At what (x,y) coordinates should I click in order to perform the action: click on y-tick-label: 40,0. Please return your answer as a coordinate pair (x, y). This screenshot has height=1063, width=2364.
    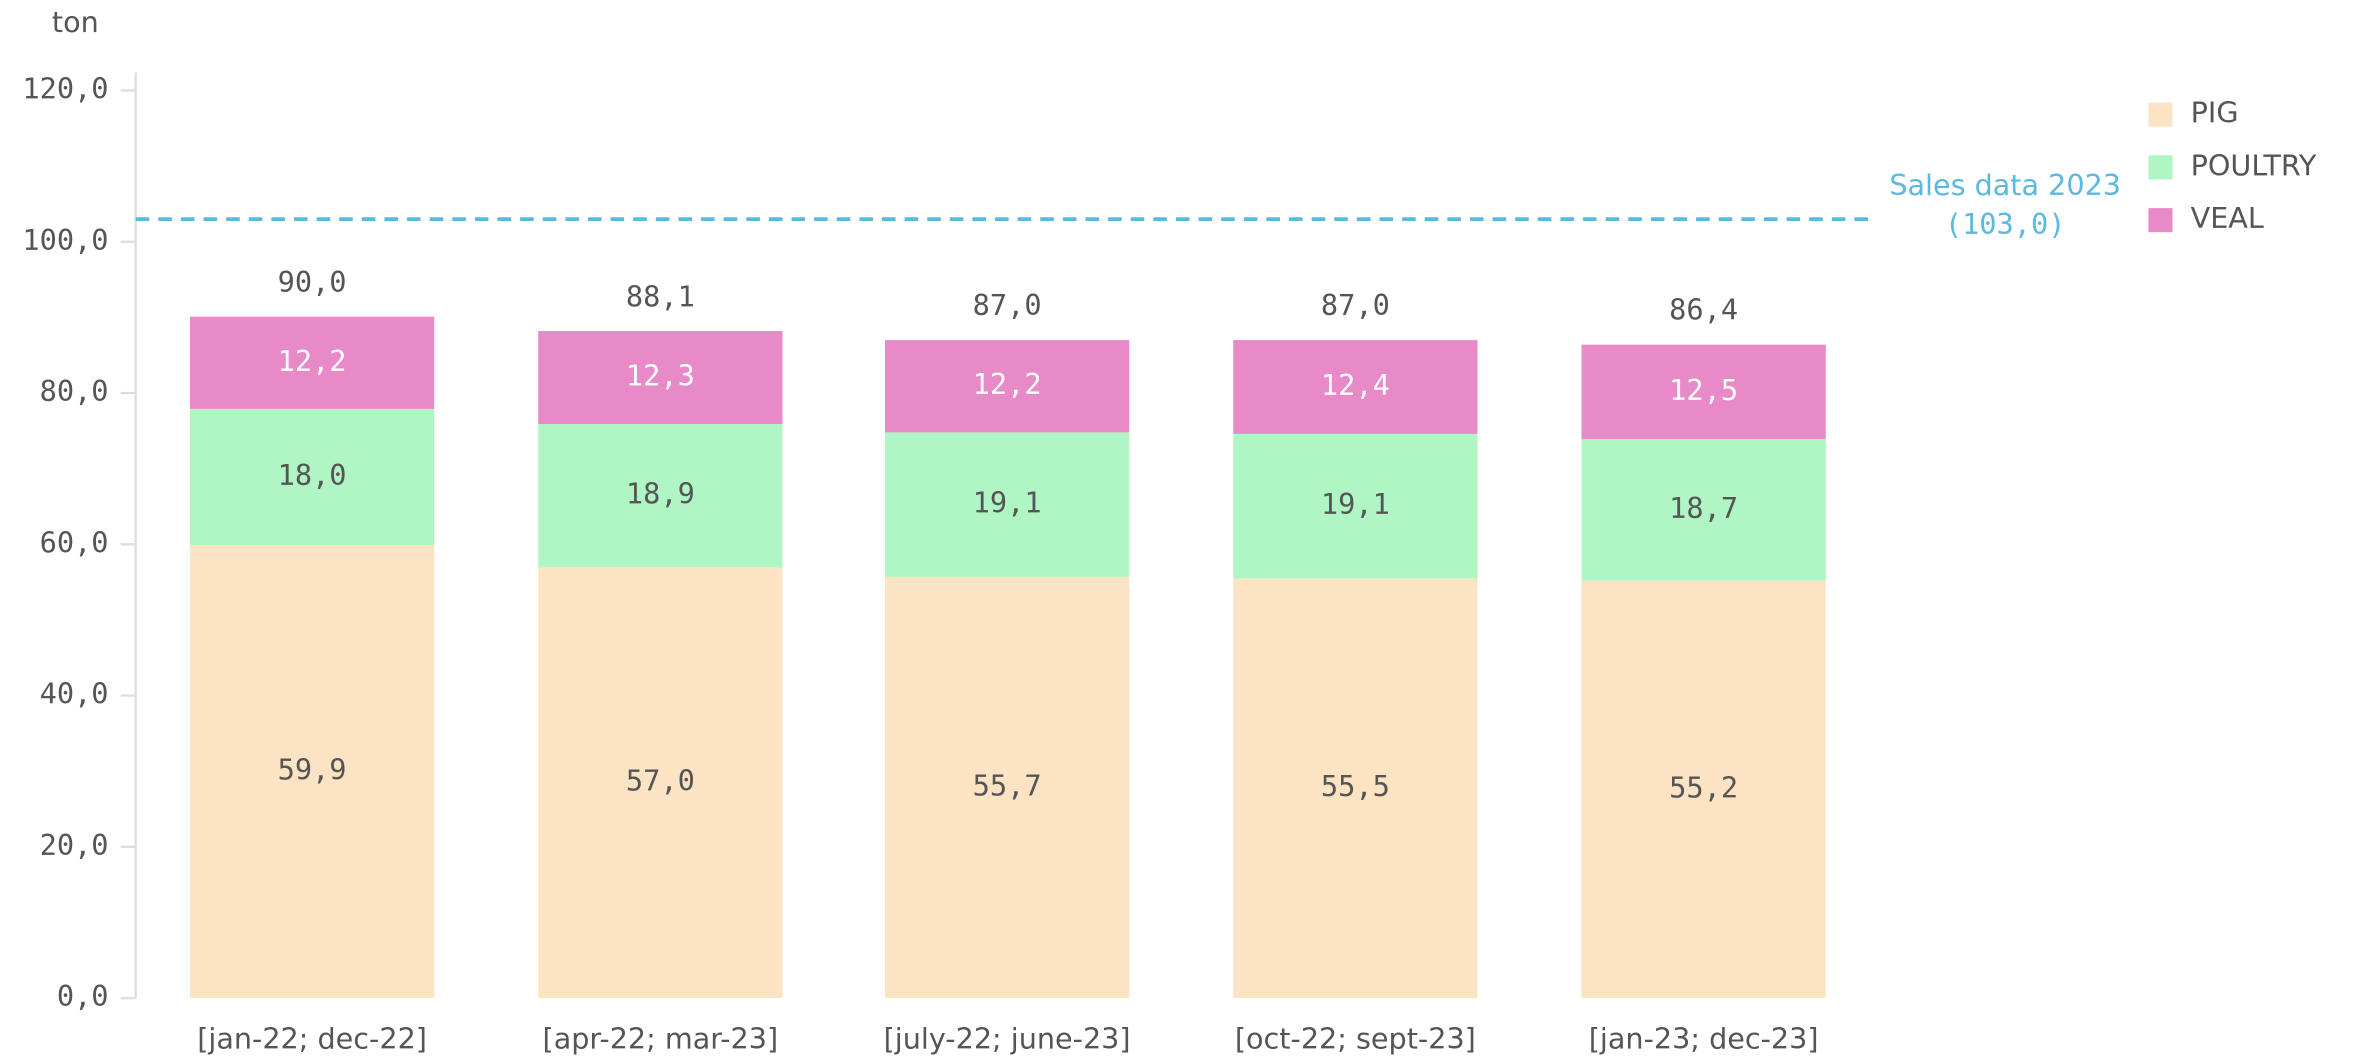
    Looking at the image, I should click on (74, 694).